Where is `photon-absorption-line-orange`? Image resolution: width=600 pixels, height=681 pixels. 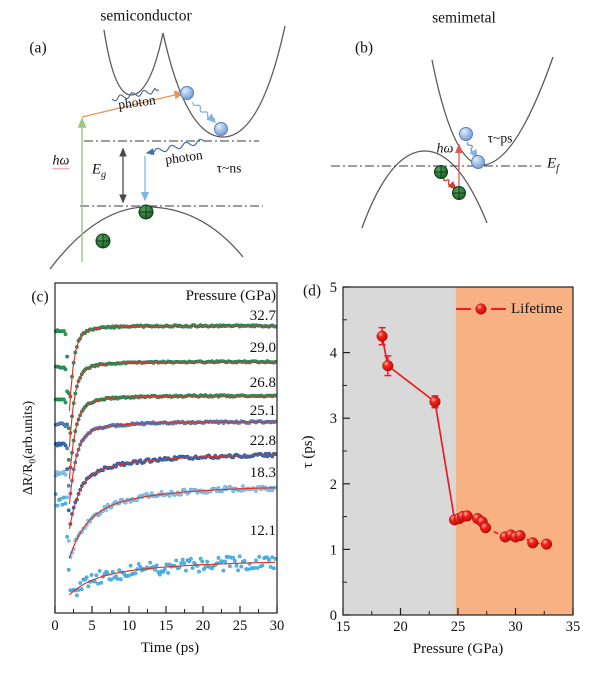
photon-absorption-line-orange is located at coordinates (133, 104).